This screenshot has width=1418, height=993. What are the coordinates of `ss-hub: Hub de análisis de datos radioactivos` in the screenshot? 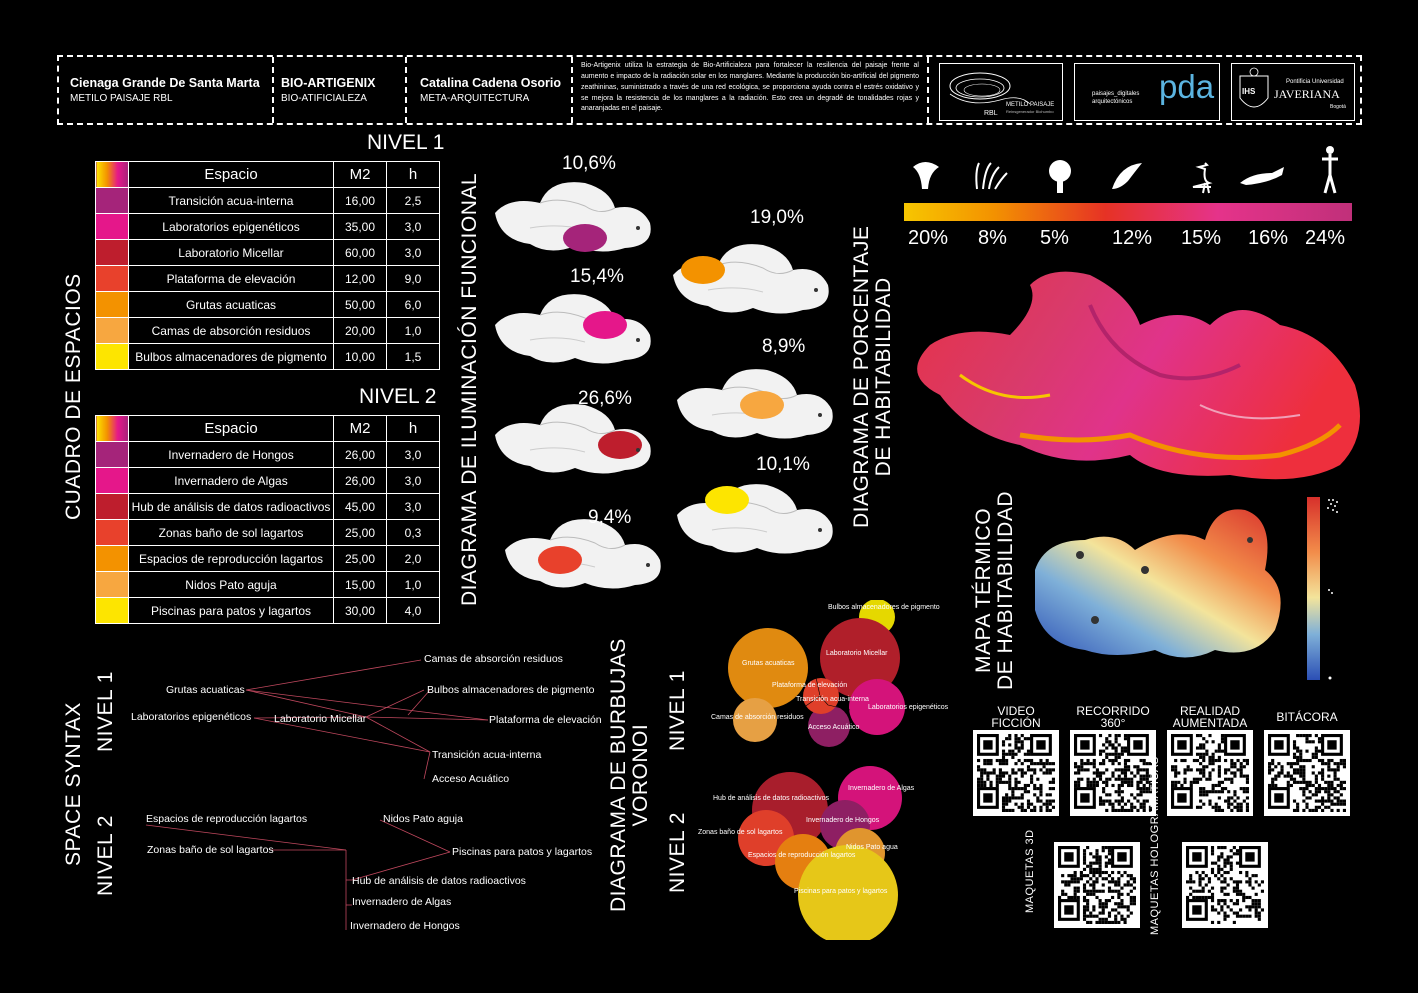 It's located at (439, 881).